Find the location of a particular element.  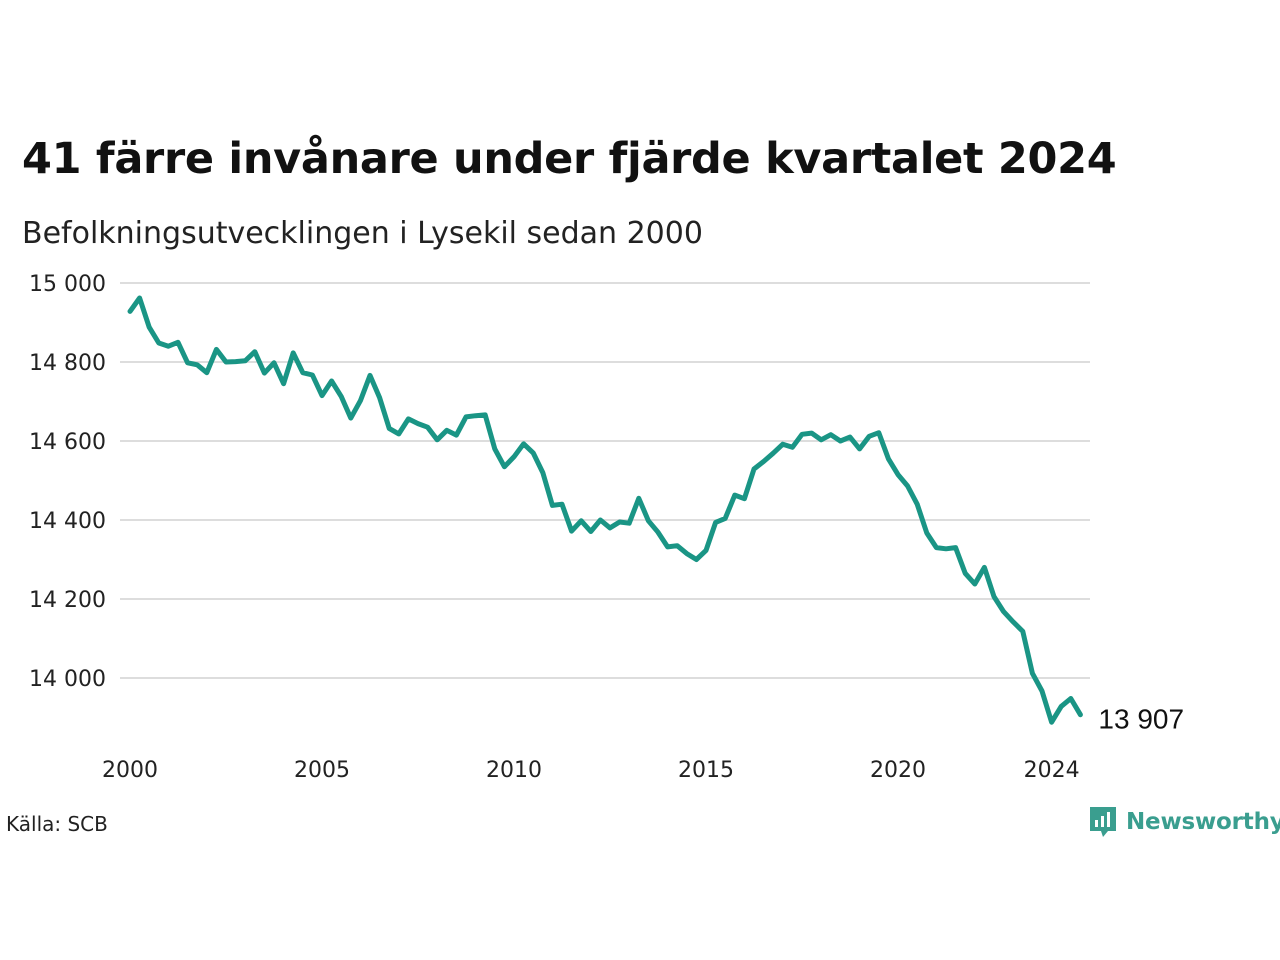

y-tick-label: 14 200 is located at coordinates (67, 600).